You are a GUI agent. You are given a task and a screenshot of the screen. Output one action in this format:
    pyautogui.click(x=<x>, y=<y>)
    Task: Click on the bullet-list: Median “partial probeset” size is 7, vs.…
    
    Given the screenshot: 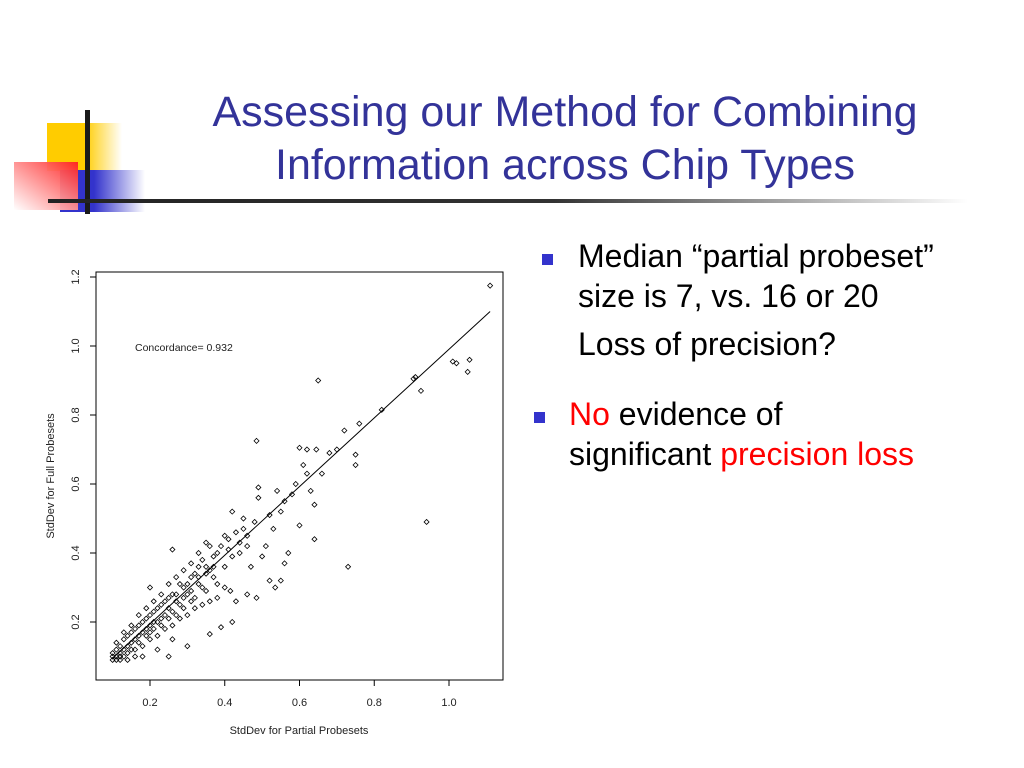 What is the action you would take?
    pyautogui.click(x=770, y=355)
    